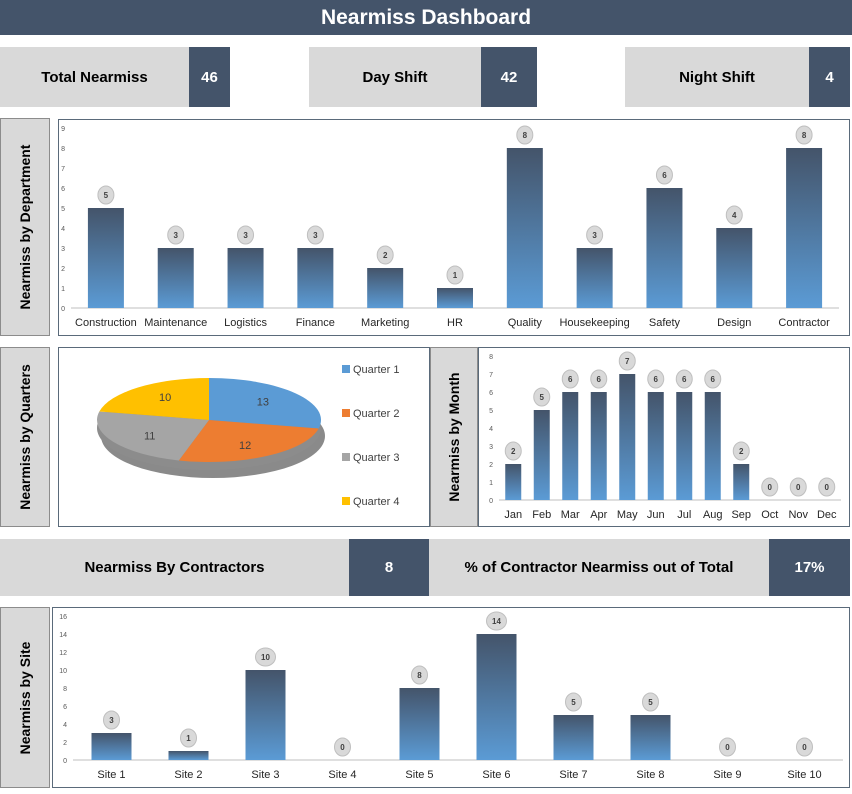 The height and width of the screenshot is (794, 852). I want to click on bar-Mar, so click(570, 446).